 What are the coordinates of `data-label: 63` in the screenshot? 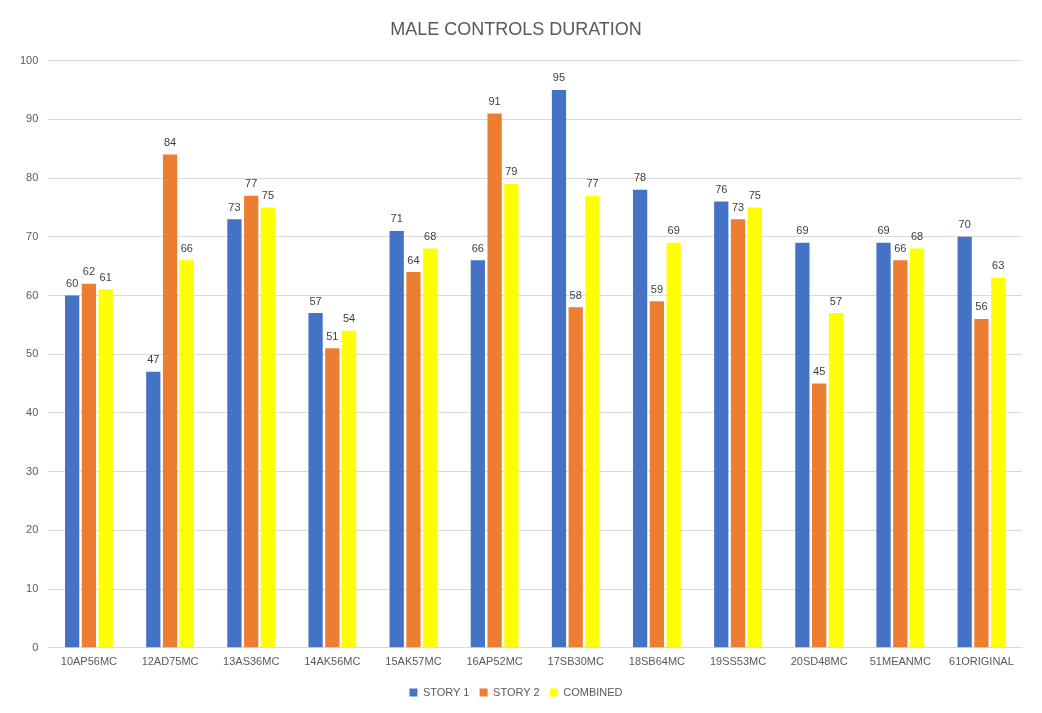 It's located at (998, 265).